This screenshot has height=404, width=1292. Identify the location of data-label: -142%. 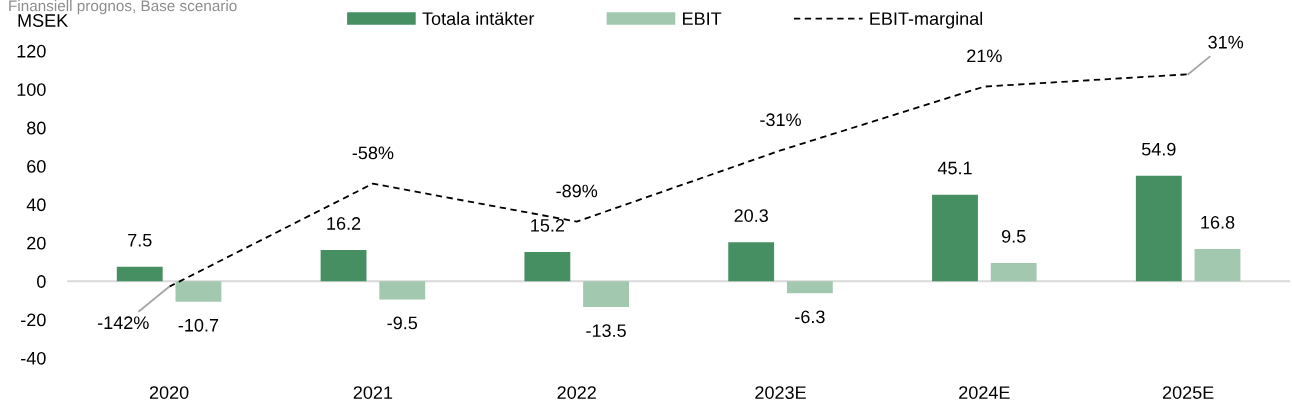
(123, 323).